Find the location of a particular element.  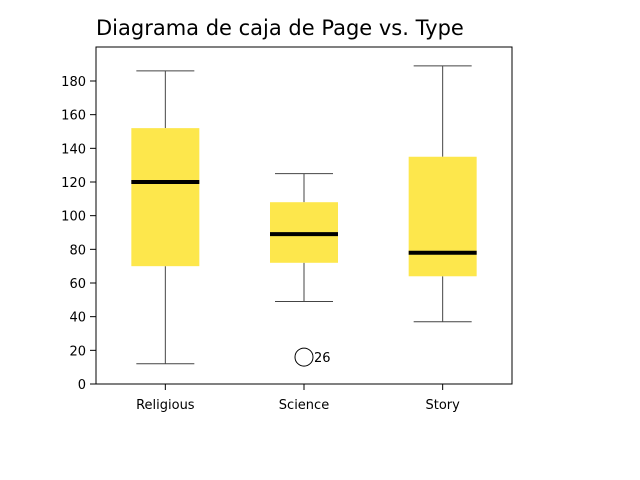

box-story is located at coordinates (442, 216).